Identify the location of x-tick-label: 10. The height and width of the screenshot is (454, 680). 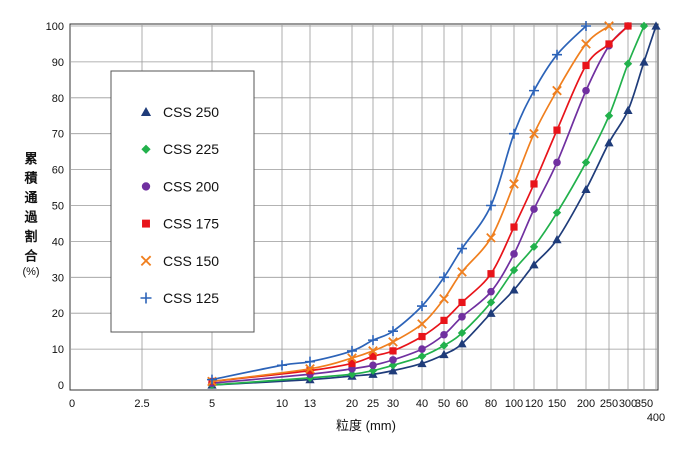
(282, 404).